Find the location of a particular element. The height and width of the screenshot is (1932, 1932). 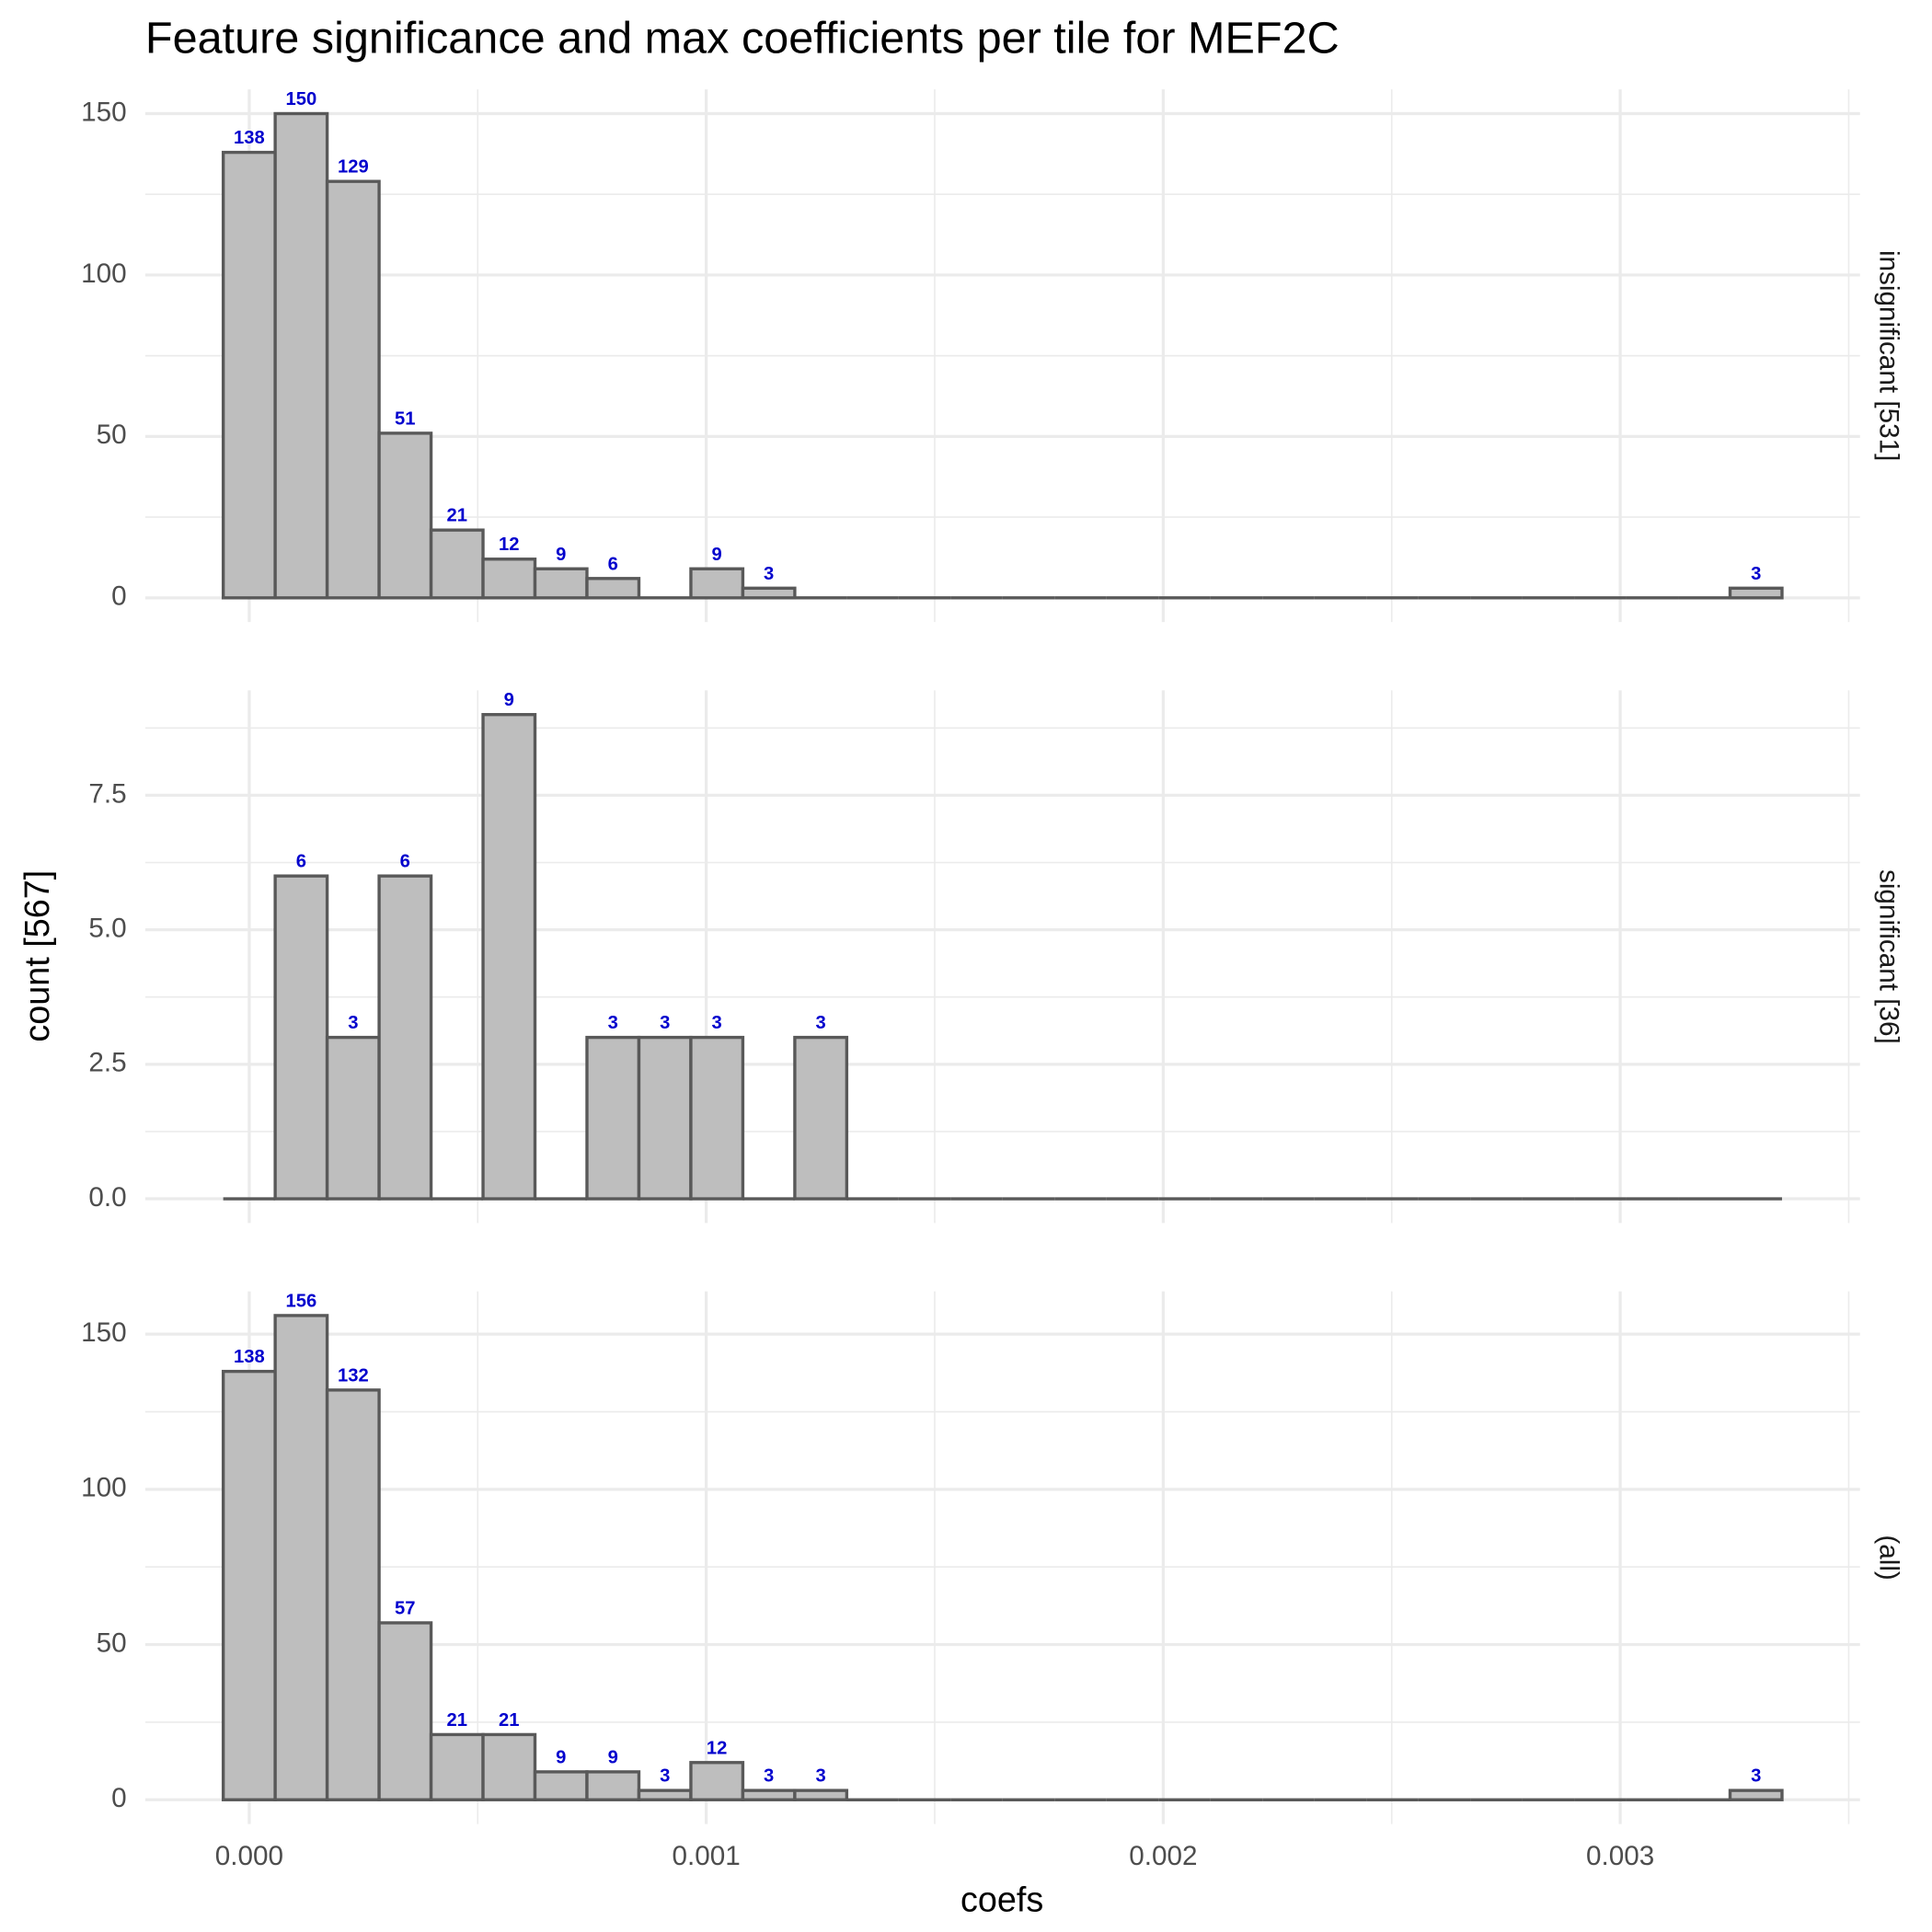

data-label: 132 is located at coordinates (353, 1375).